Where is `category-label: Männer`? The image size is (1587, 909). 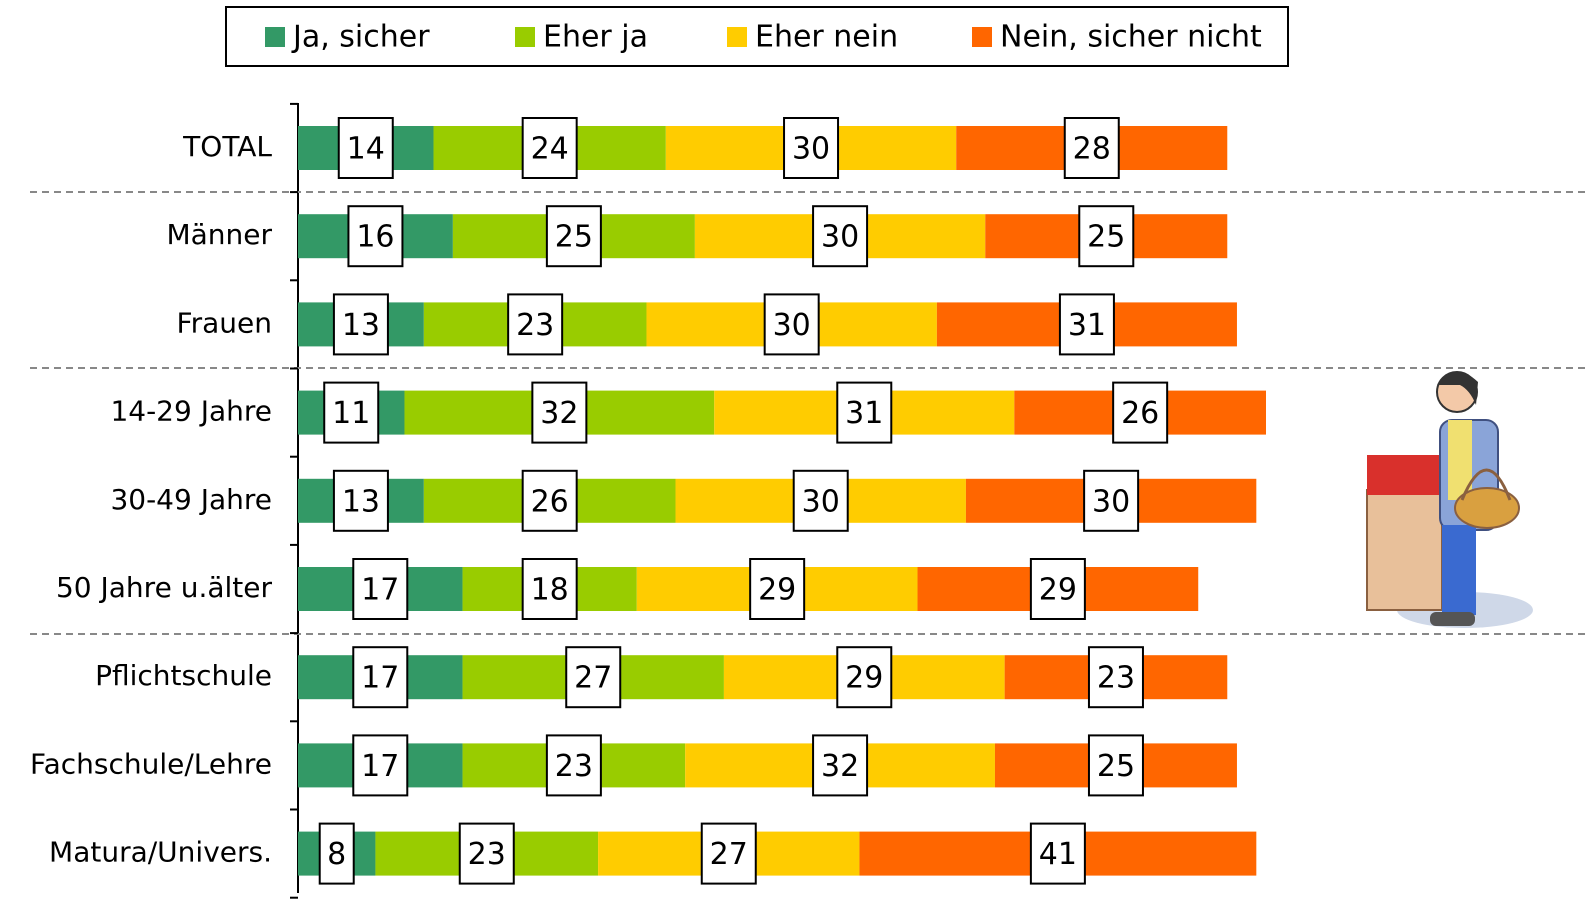 category-label: Männer is located at coordinates (219, 234).